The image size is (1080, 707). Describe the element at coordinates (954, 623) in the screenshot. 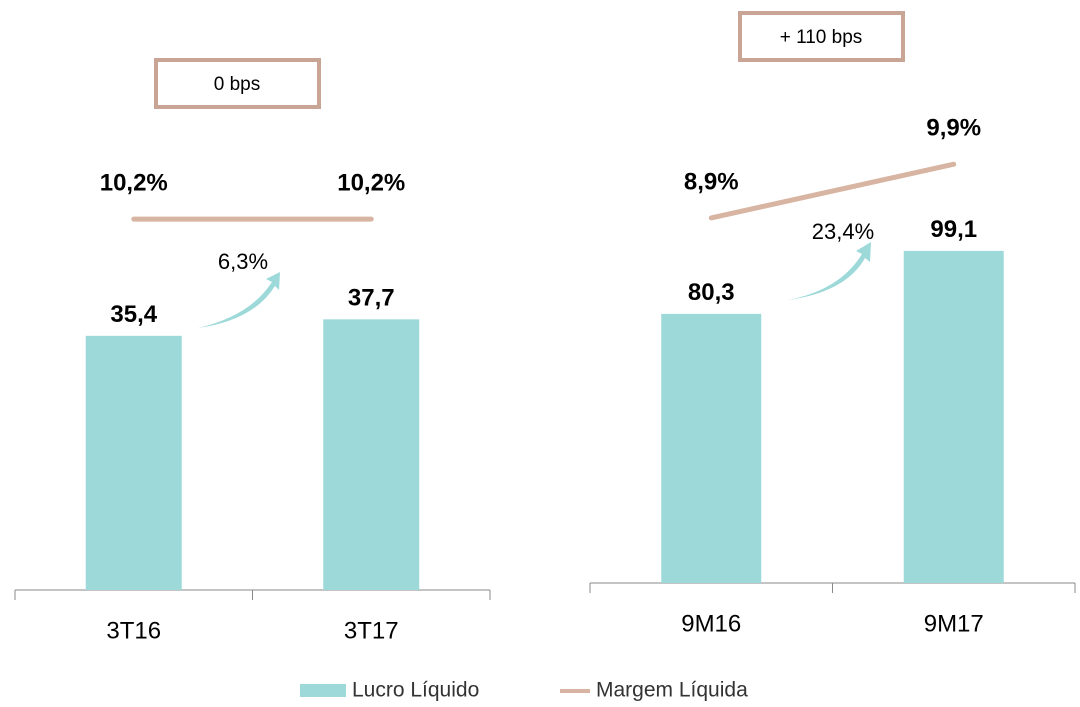

I see `x-tick-label: 9M17` at that location.